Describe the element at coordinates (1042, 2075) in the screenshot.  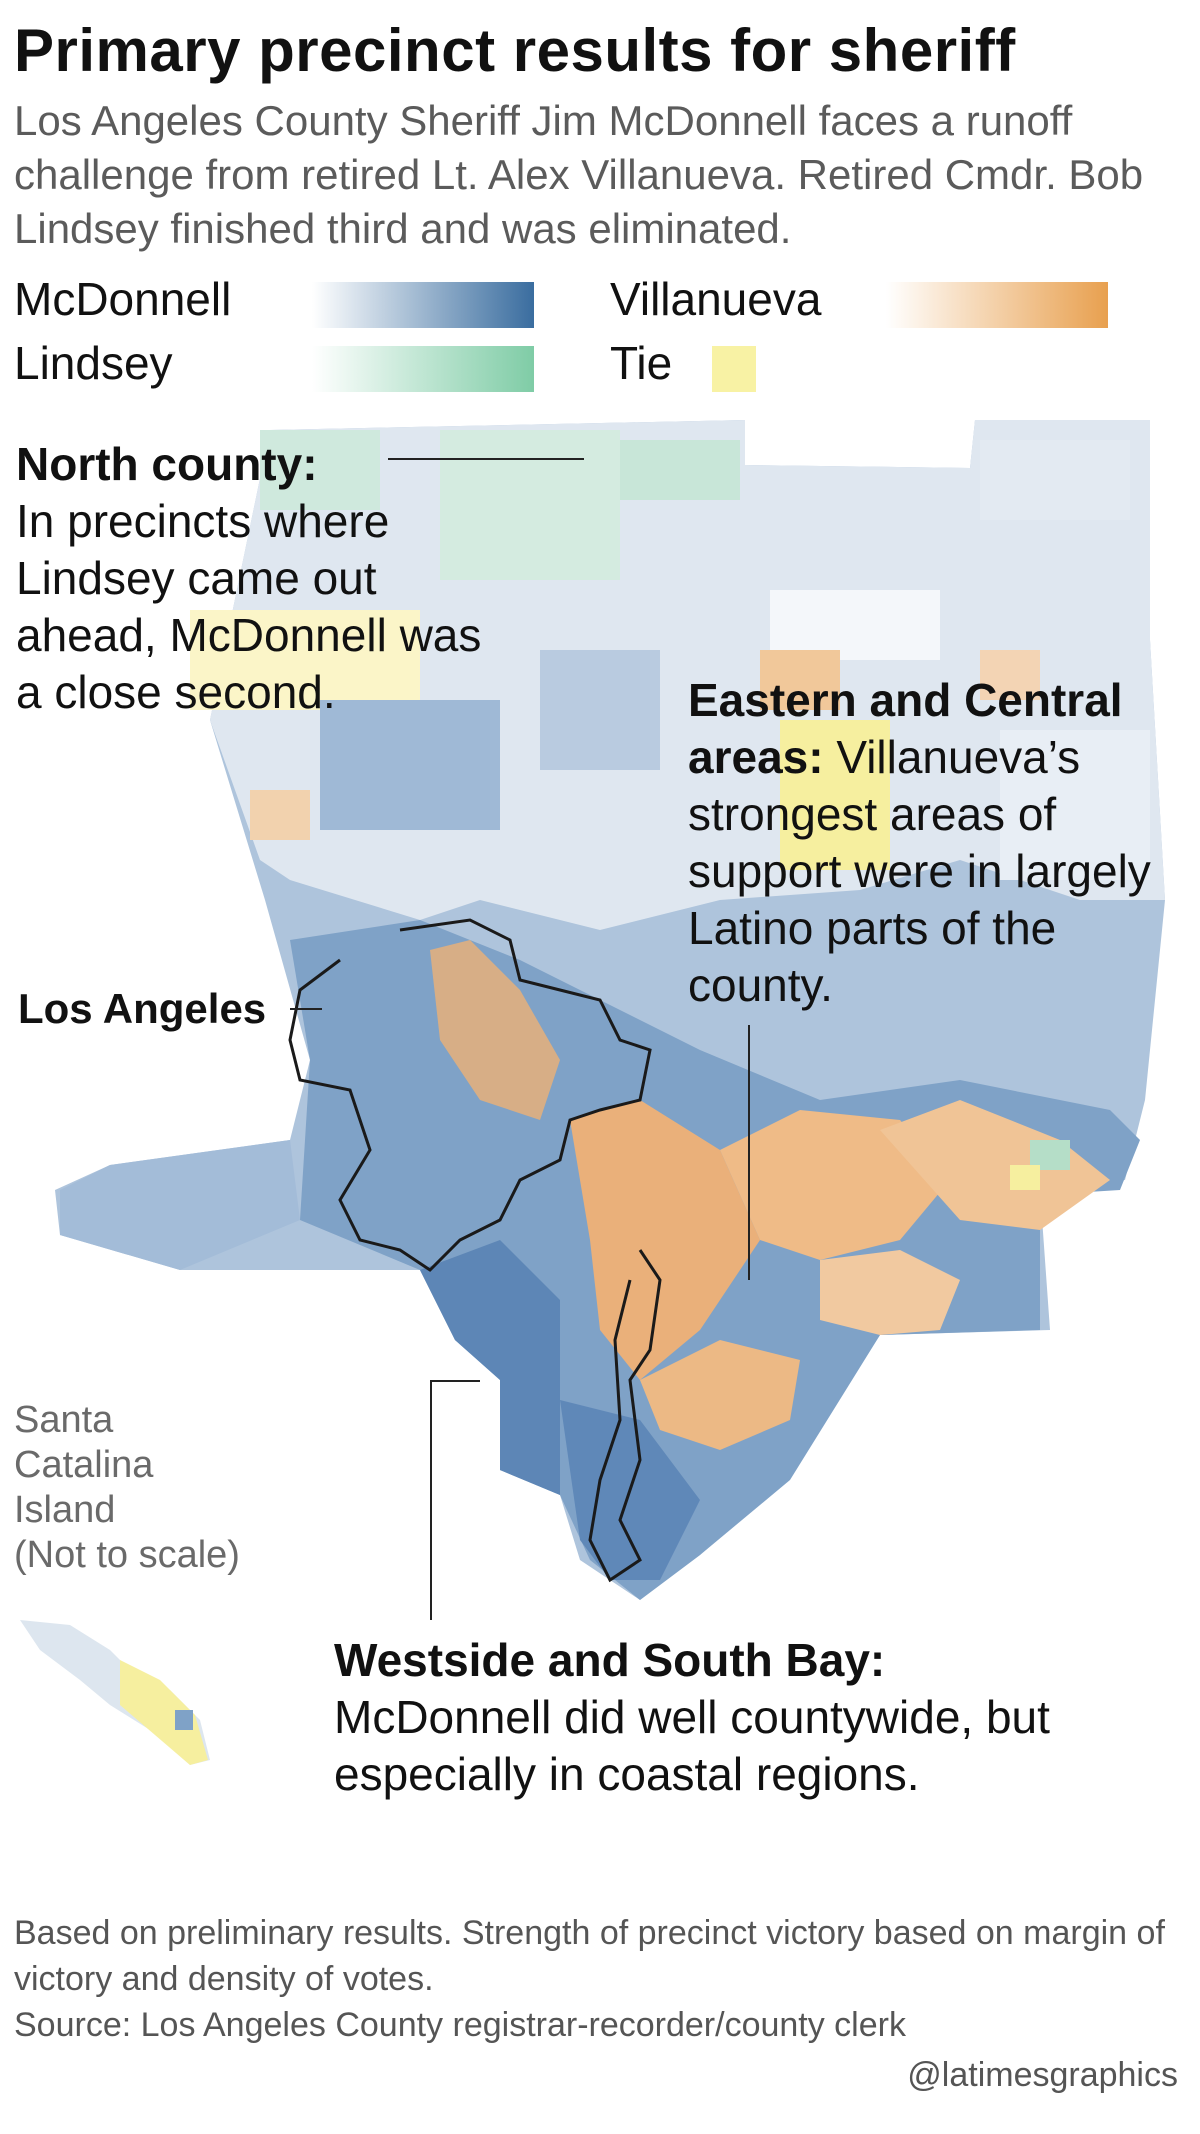
I see `credit-line: @latimesgraphics` at that location.